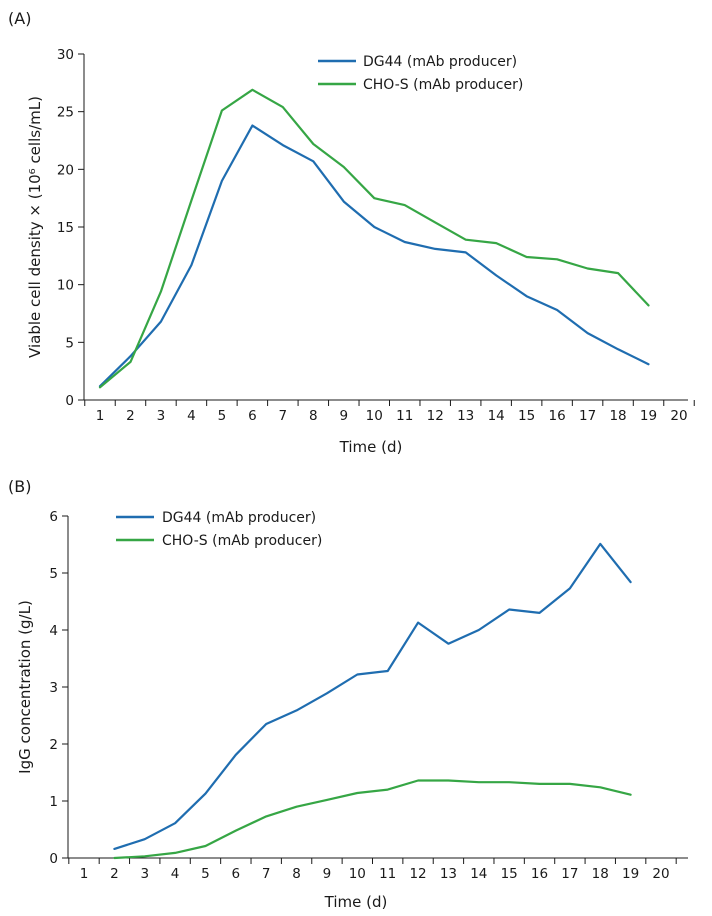  I want to click on panel-b-x-tick-label: 16, so click(539, 874).